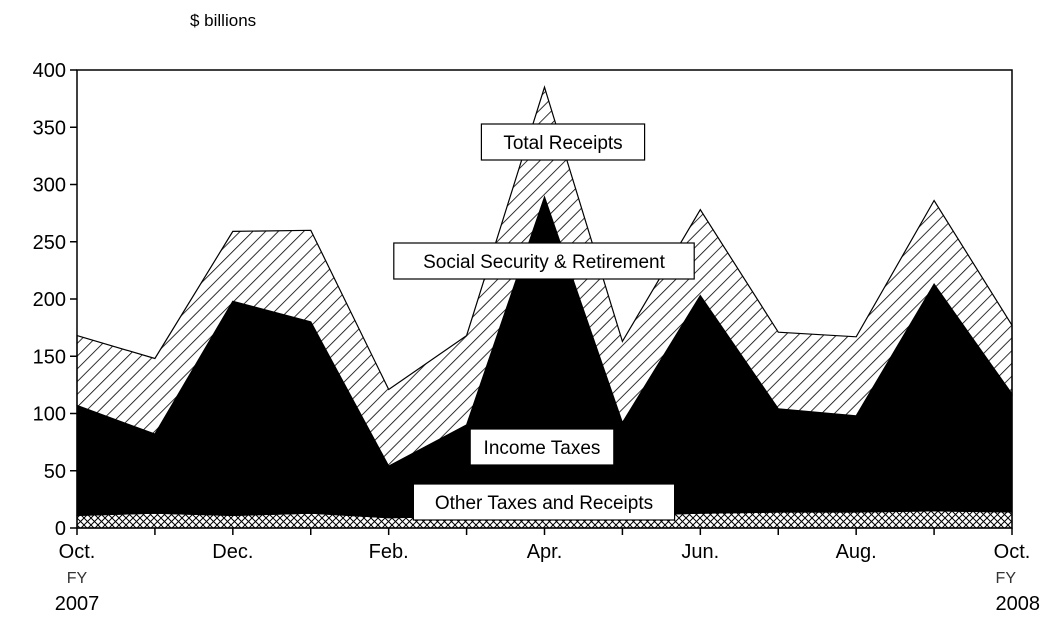 The image size is (1046, 620). Describe the element at coordinates (232, 552) in the screenshot. I see `x-tick-label: Dec.` at that location.